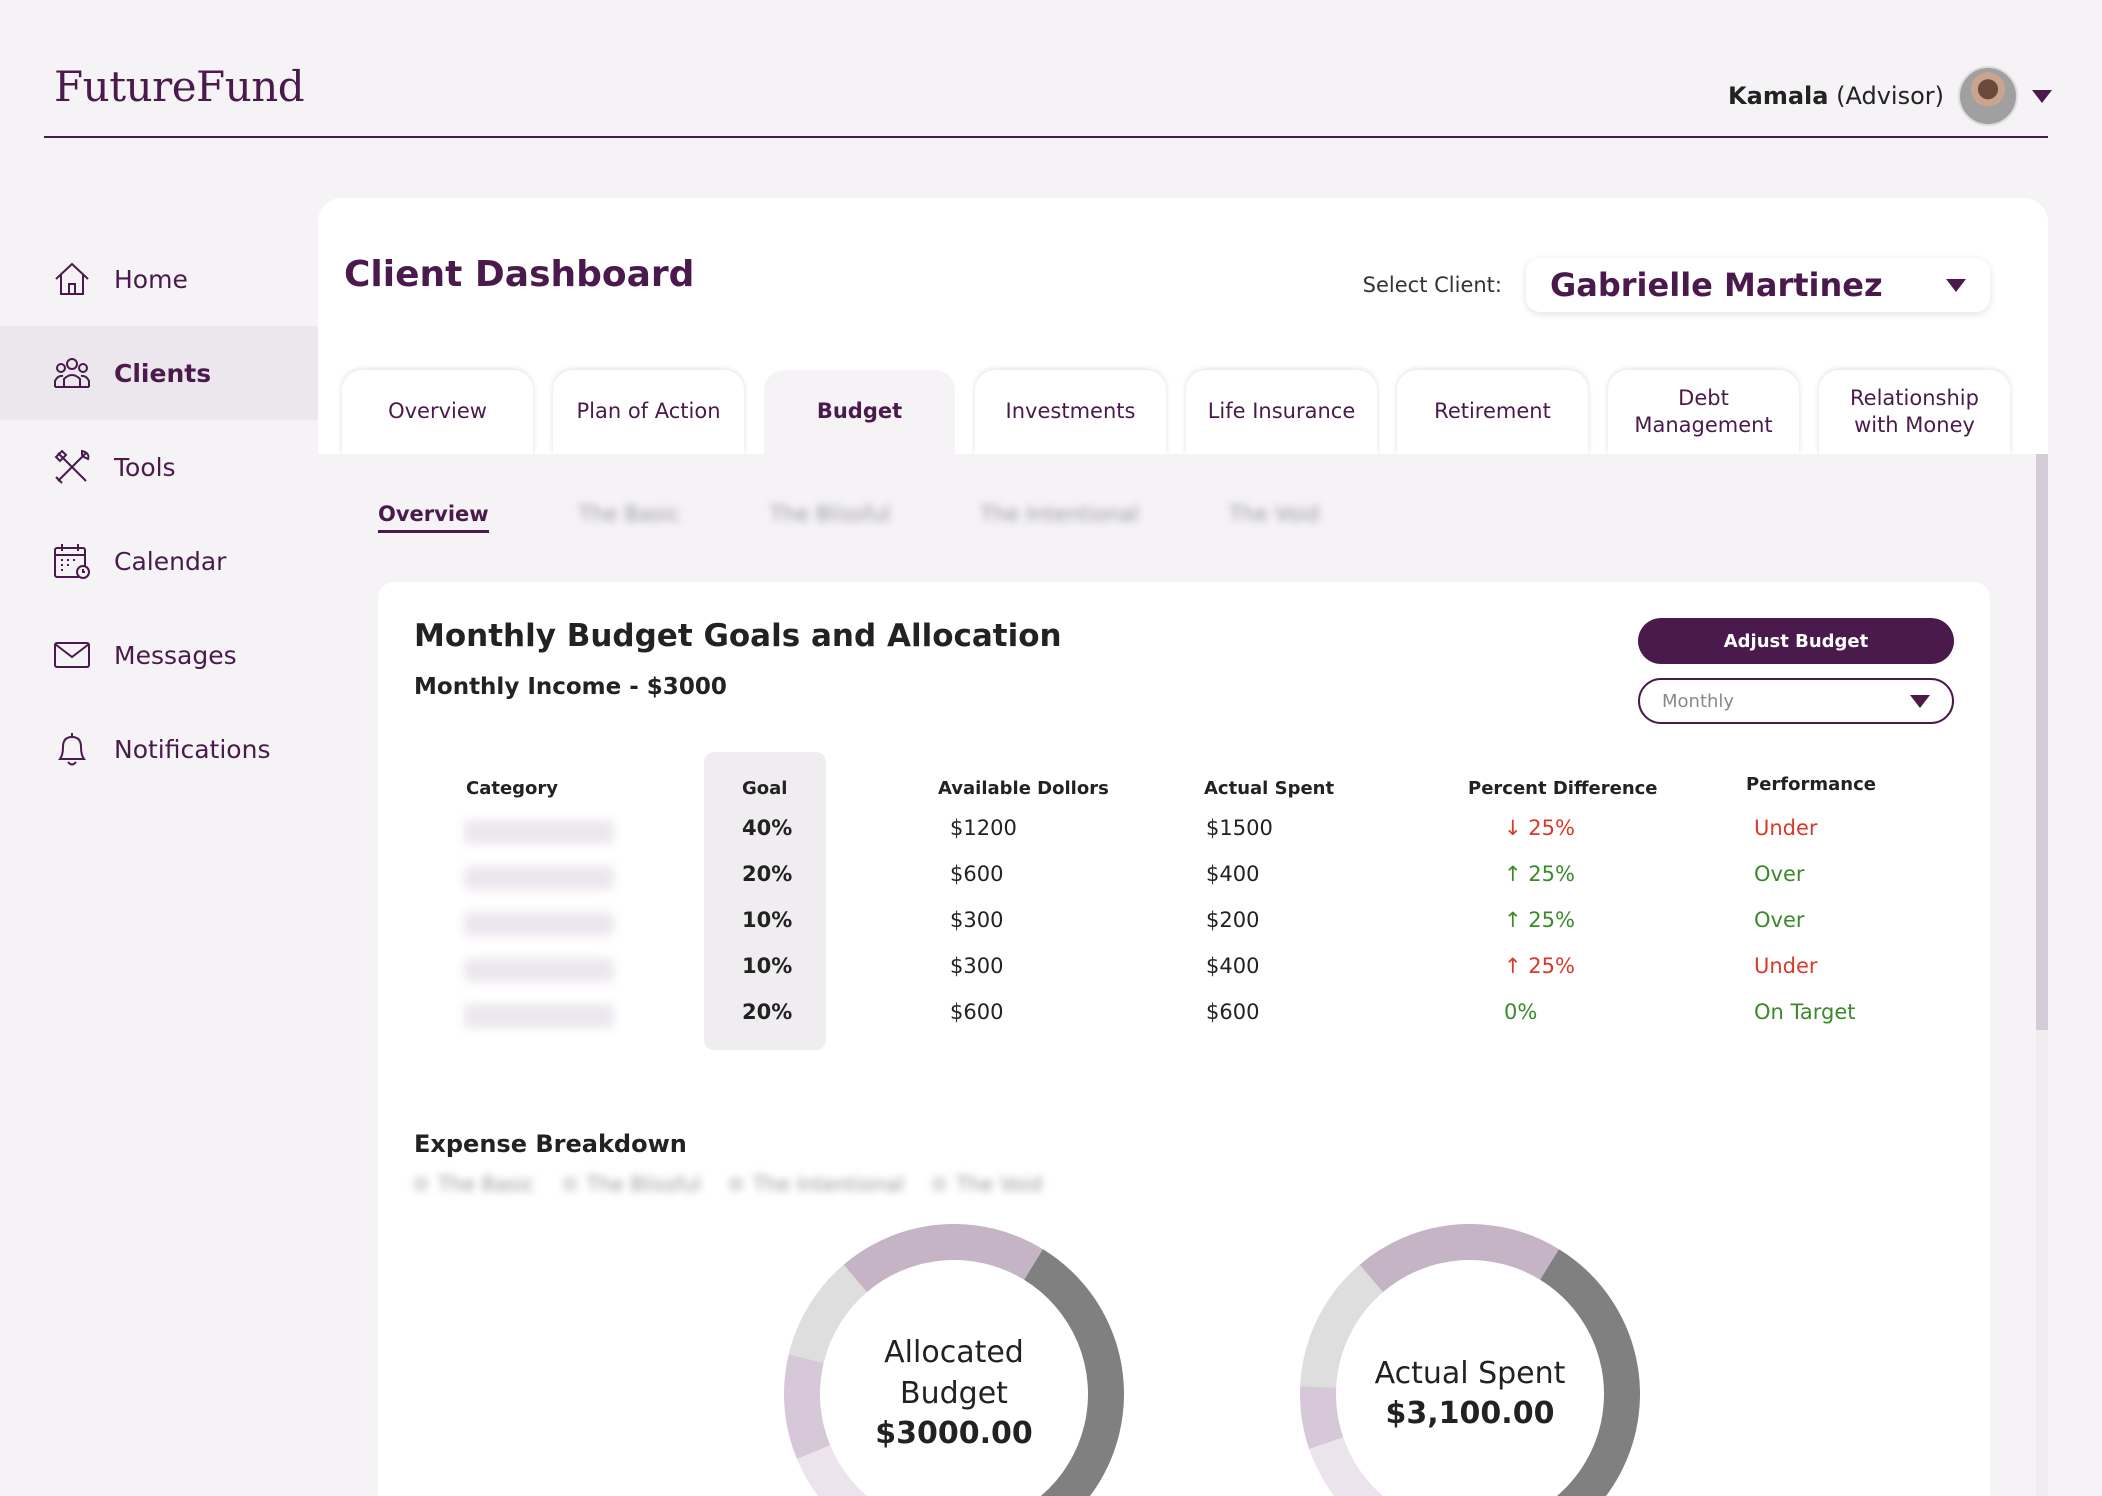 The image size is (2102, 1496). What do you see at coordinates (1796, 641) in the screenshot?
I see `adjust-budget-button: Adjust Budget` at bounding box center [1796, 641].